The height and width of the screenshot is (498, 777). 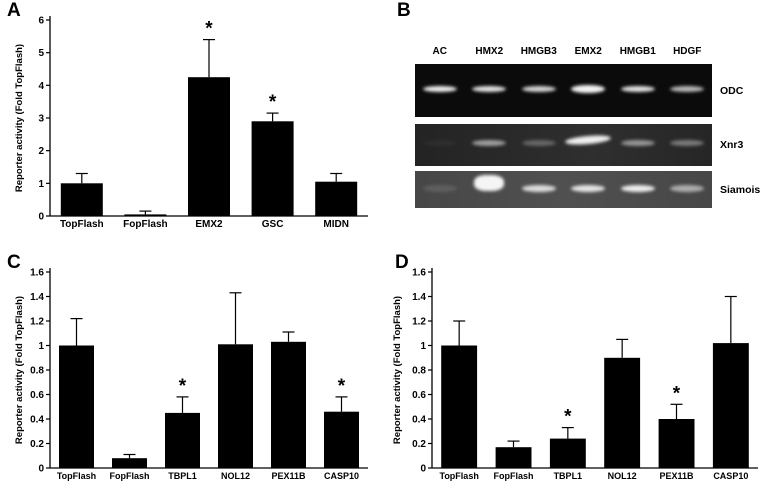 I want to click on gel-row-label: Xnr3, so click(x=732, y=145).